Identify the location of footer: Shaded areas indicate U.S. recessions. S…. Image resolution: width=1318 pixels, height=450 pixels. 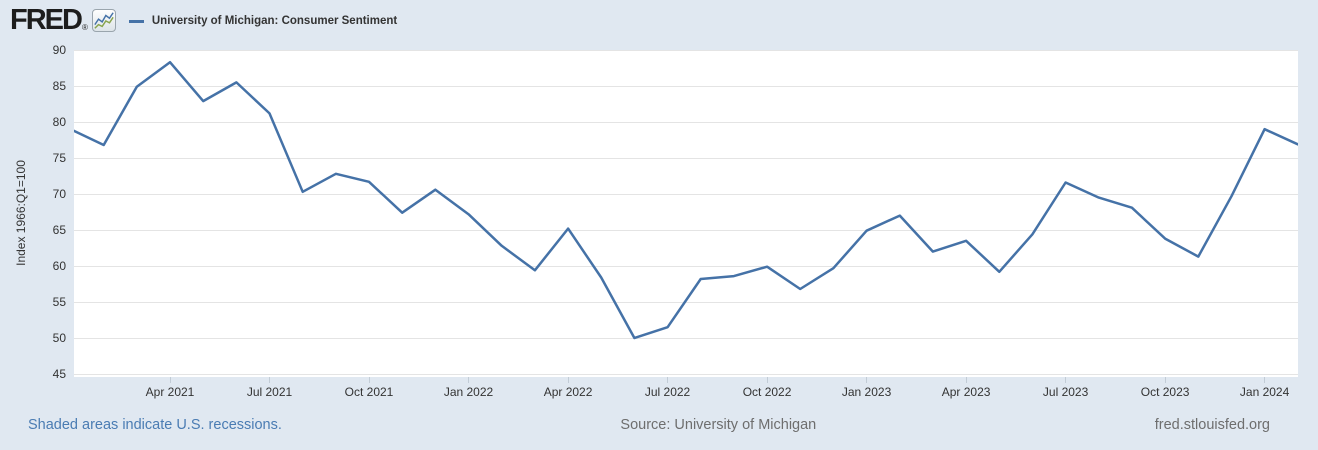
(649, 425).